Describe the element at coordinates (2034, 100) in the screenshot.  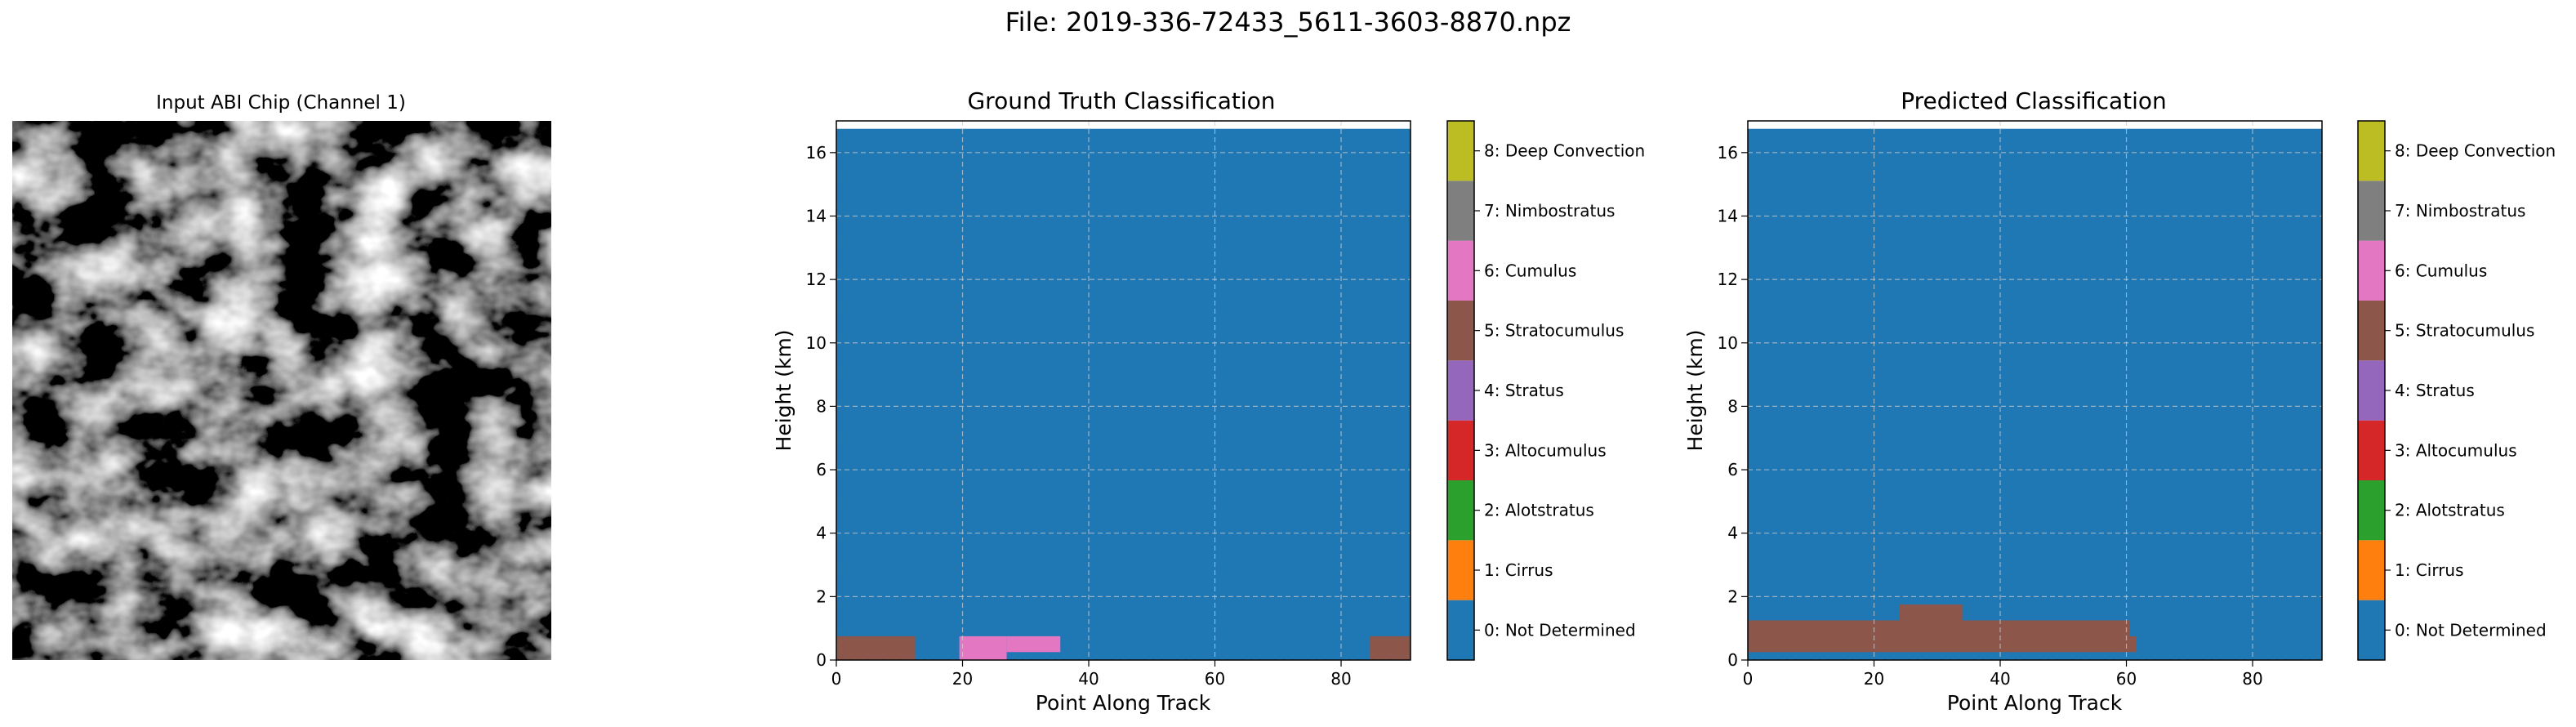
I see `predicted-title: Predicted Classification` at that location.